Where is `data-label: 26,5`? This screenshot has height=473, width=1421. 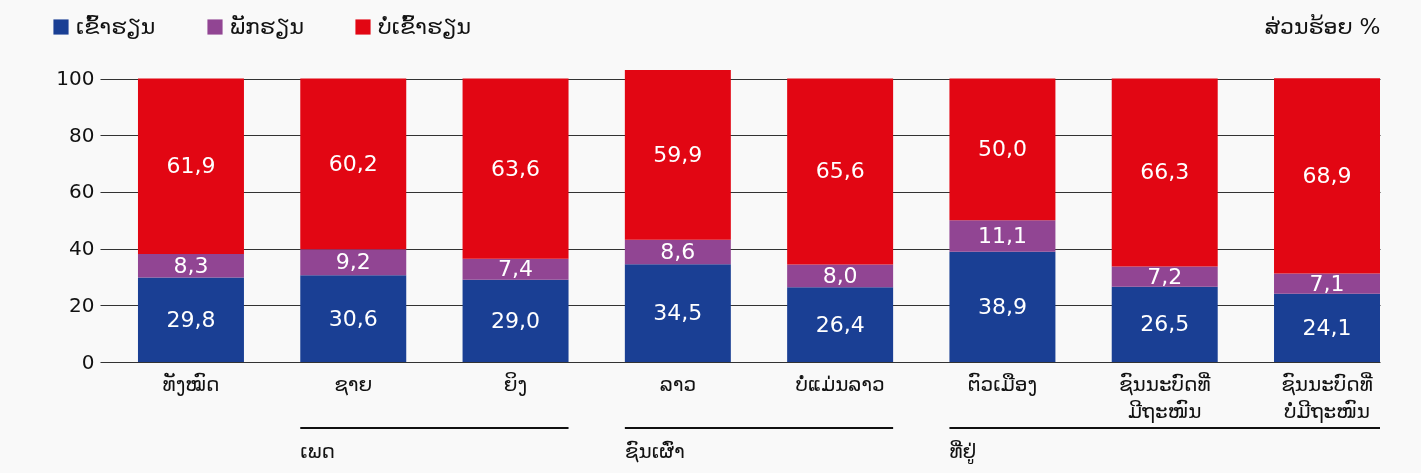
data-label: 26,5 is located at coordinates (1165, 324).